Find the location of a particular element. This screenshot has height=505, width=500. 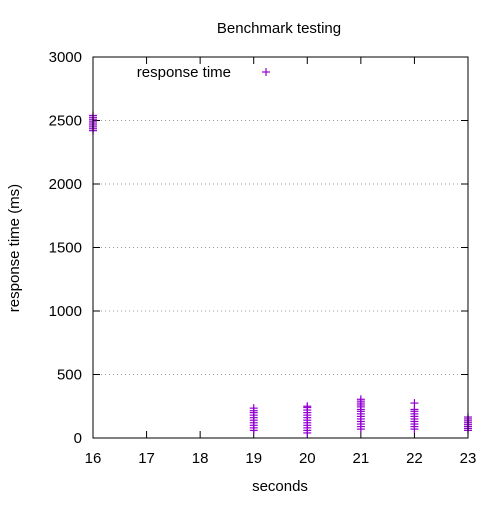

y-tick-label-6: 3000 is located at coordinates (65, 57).